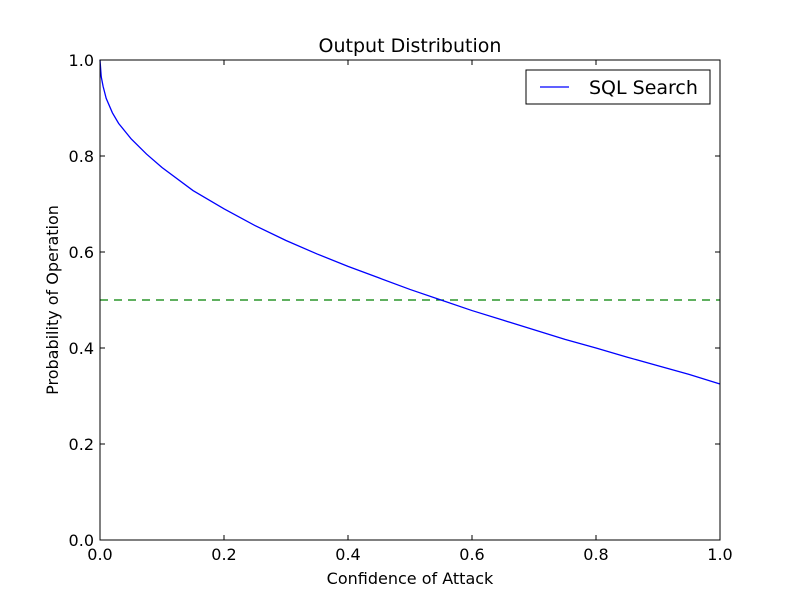 Image resolution: width=800 pixels, height=604 pixels. I want to click on y-tick-label: 0.0, so click(81, 540).